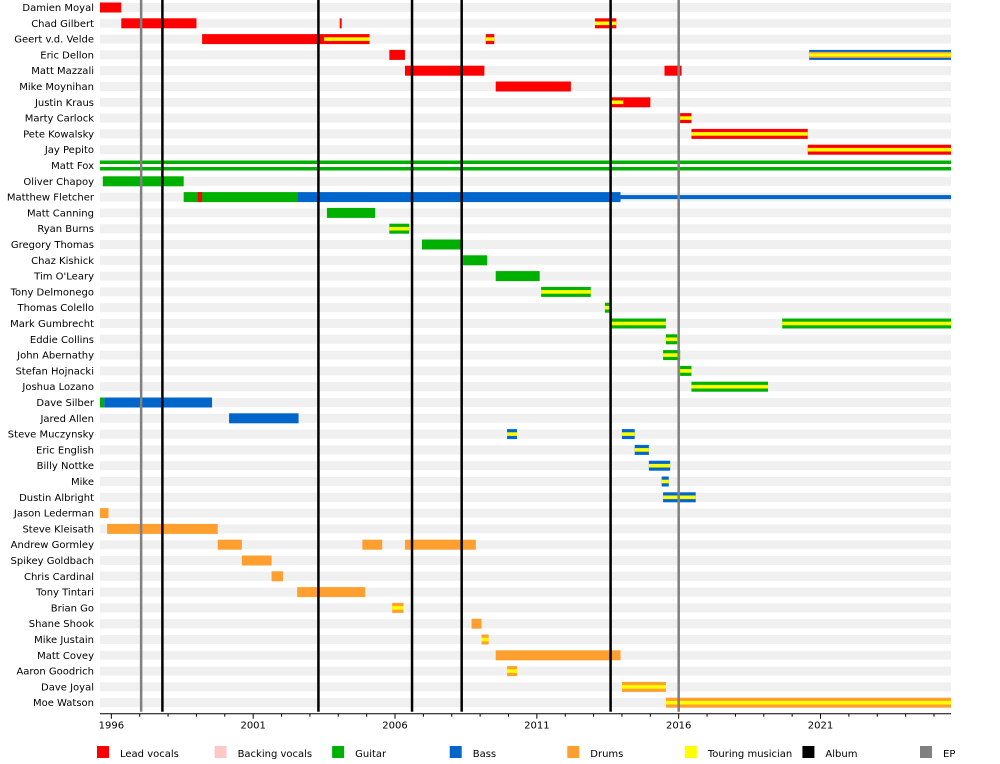 This screenshot has width=1000, height=764. I want to click on member-name: Oliver Chapoy, so click(58, 182).